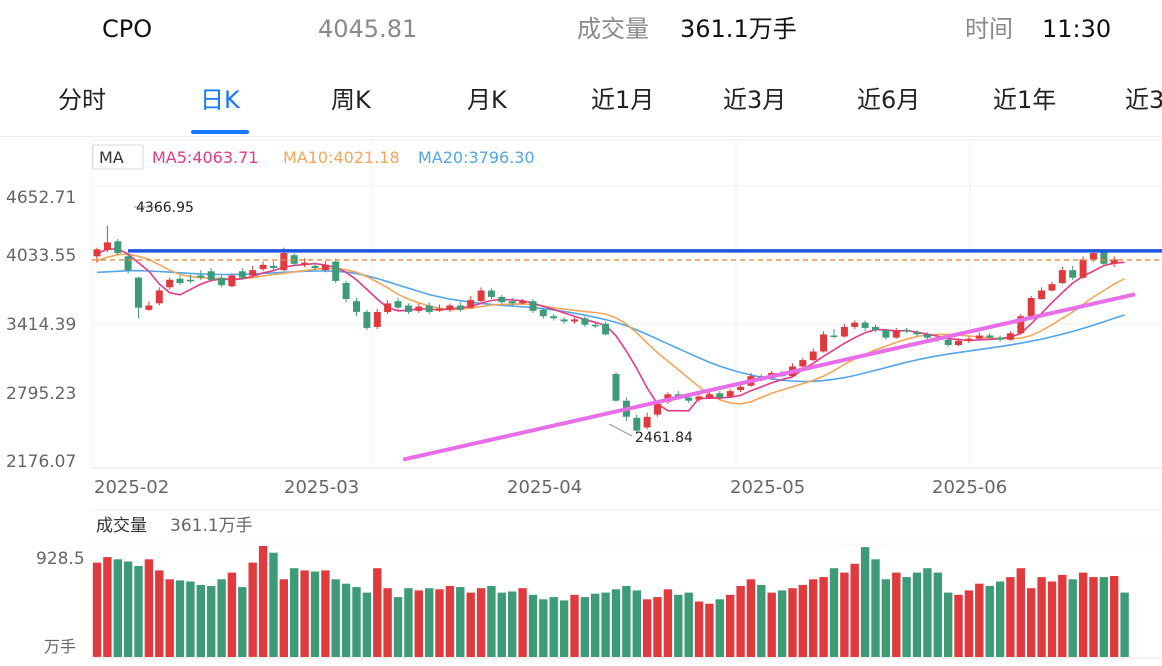 The width and height of the screenshot is (1162, 666). Describe the element at coordinates (1025, 100) in the screenshot. I see `tab-1-year: 近1年` at that location.